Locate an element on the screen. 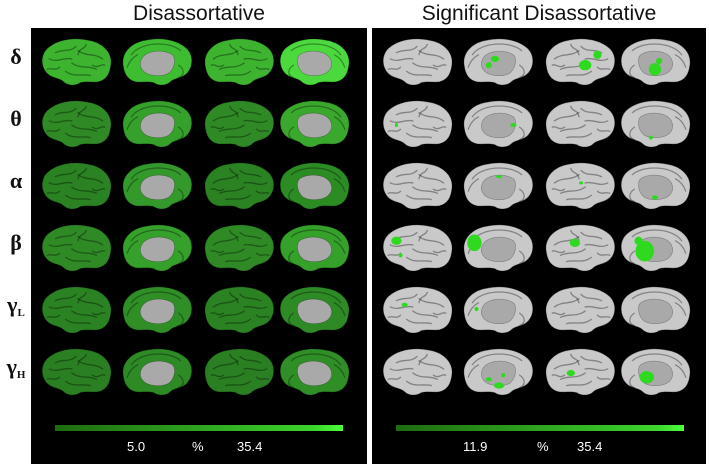  sig-brain-r1-c1 is located at coordinates (498, 124).